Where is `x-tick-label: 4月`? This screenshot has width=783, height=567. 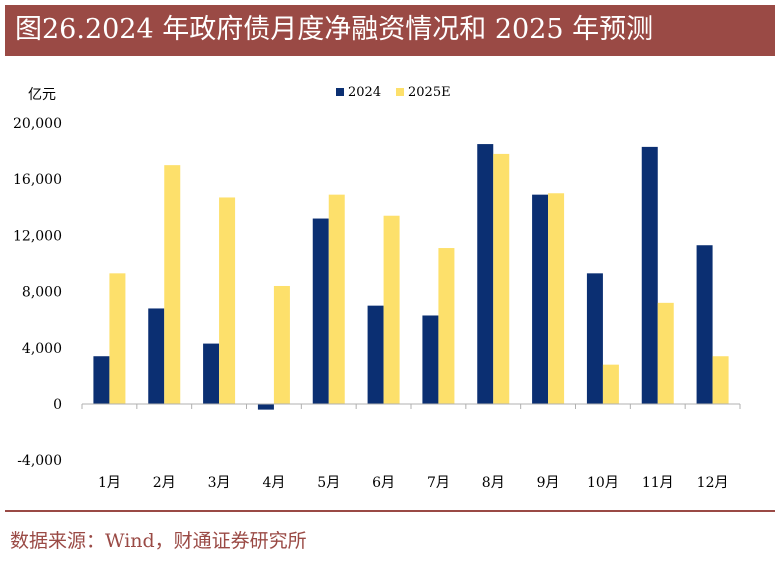 x-tick-label: 4月 is located at coordinates (273, 483).